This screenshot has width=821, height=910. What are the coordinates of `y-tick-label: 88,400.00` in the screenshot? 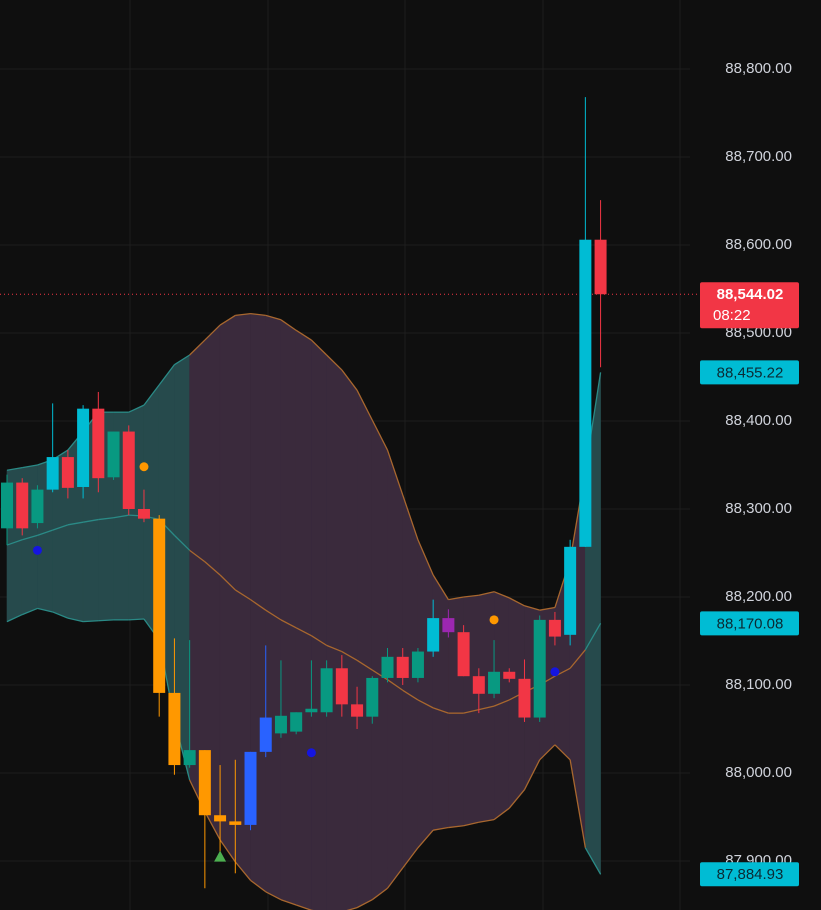 It's located at (758, 420).